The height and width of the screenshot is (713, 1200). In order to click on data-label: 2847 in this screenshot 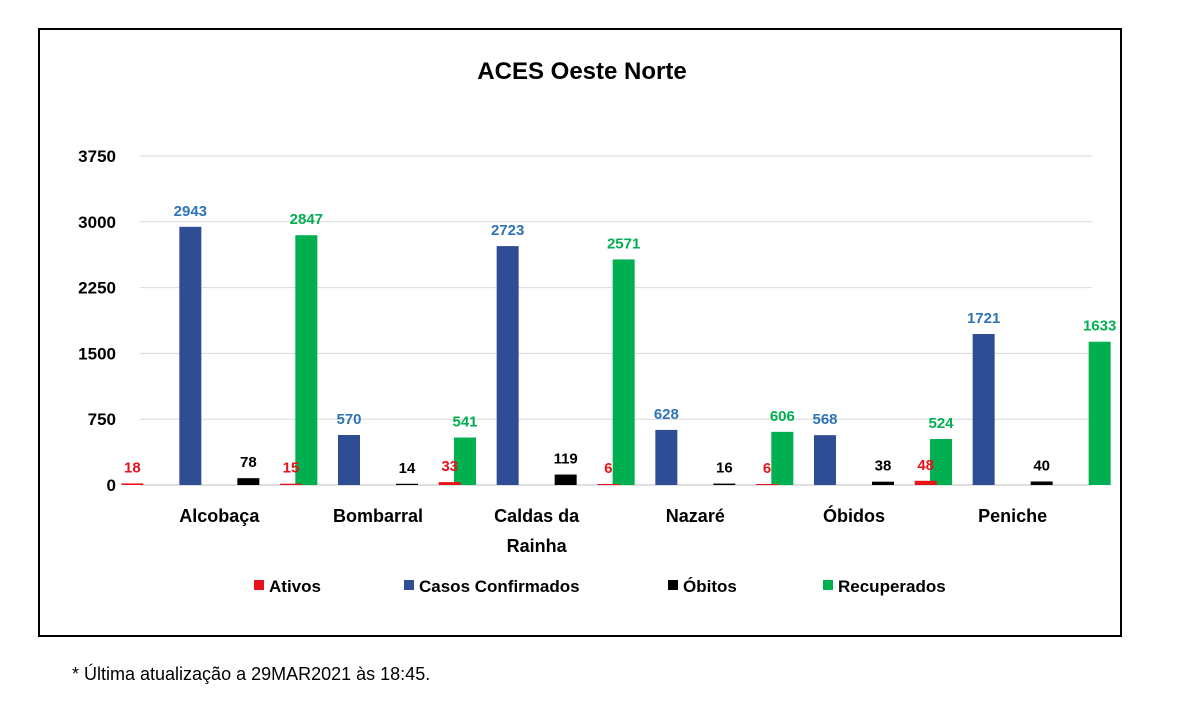, I will do `click(306, 219)`.